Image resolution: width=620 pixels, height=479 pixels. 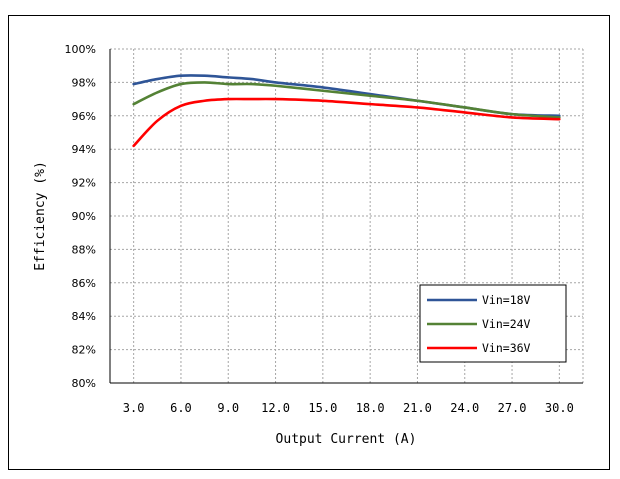 I want to click on y-tick-label: 94%, so click(x=84, y=149).